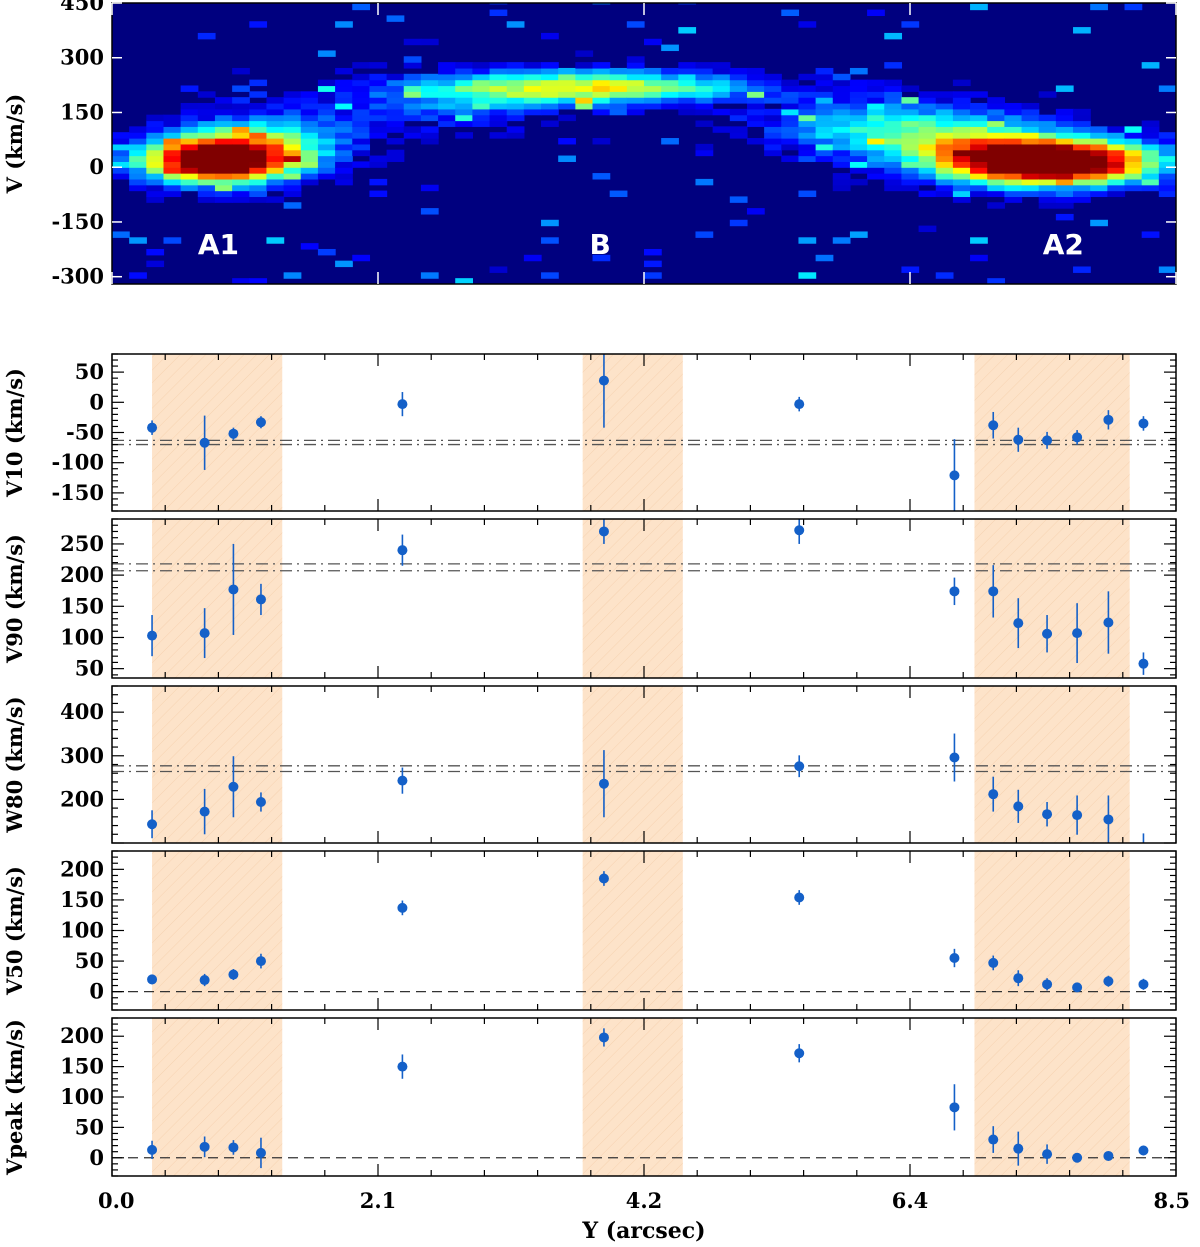 The image size is (1200, 1247). Describe the element at coordinates (82, 543) in the screenshot. I see `y-tick-label: 250` at that location.